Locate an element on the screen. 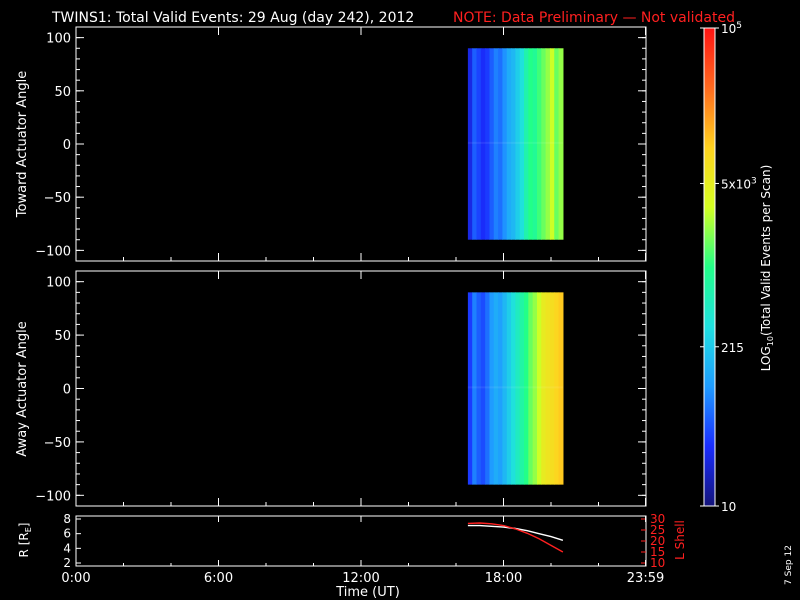 The image size is (800, 600). time-tick-label: 6:00 is located at coordinates (218, 578).